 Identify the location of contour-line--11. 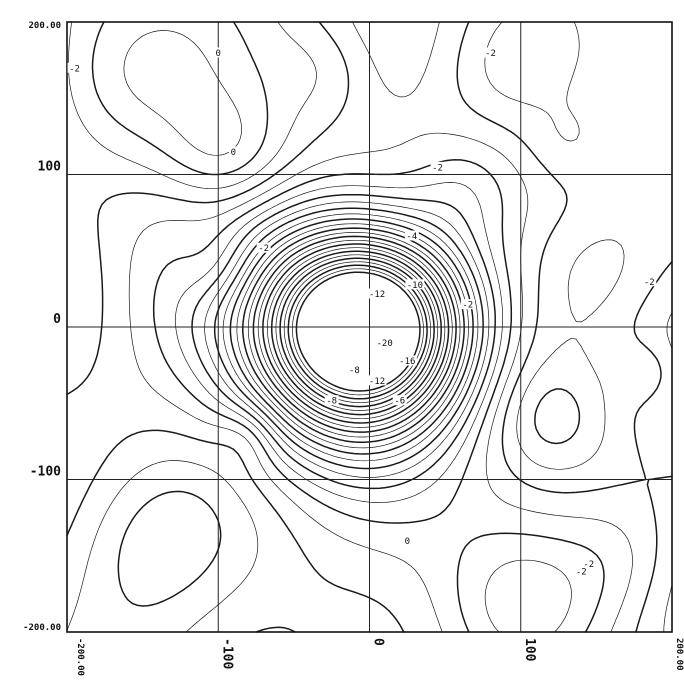
(354, 334).